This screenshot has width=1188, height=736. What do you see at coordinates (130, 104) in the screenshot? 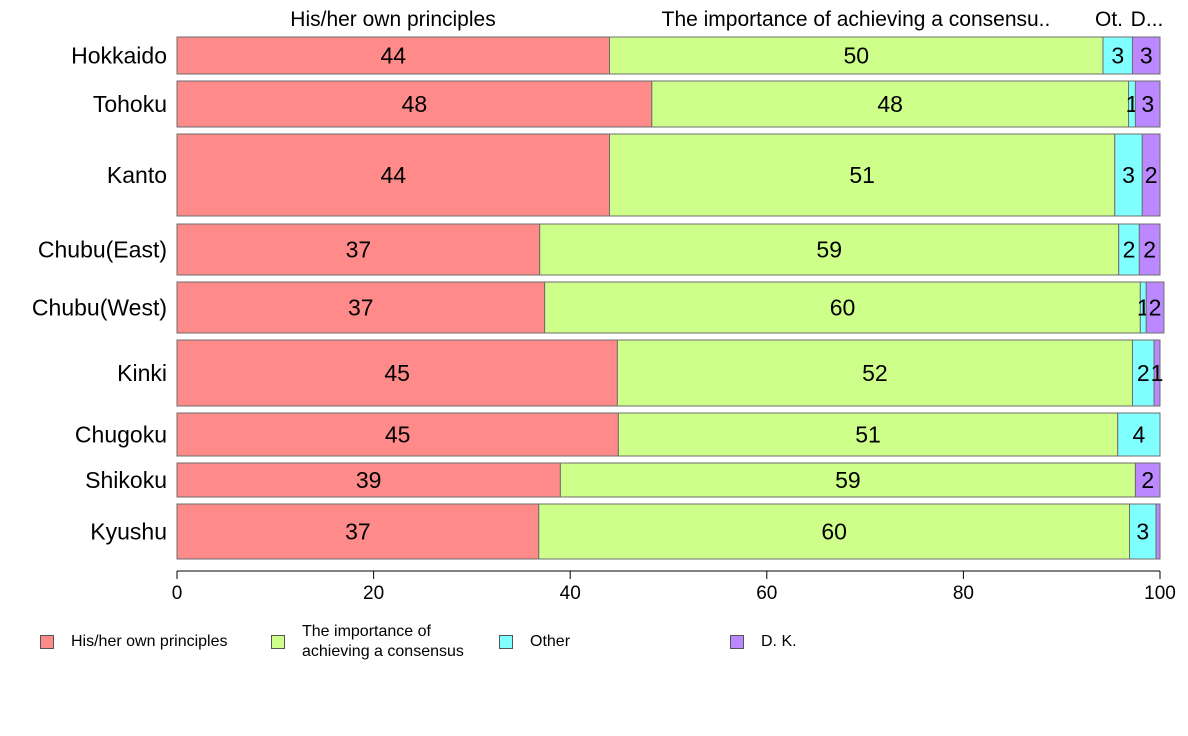
I see `category-label-1: Tohoku` at bounding box center [130, 104].